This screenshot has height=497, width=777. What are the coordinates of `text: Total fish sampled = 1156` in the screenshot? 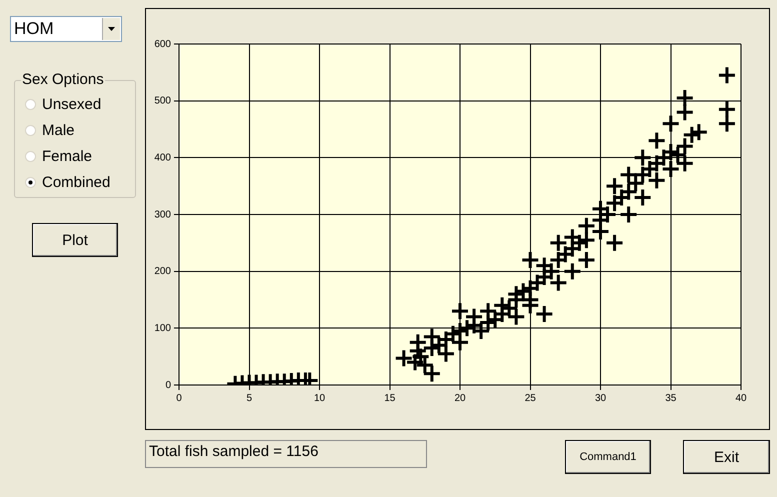 It's located at (286, 454).